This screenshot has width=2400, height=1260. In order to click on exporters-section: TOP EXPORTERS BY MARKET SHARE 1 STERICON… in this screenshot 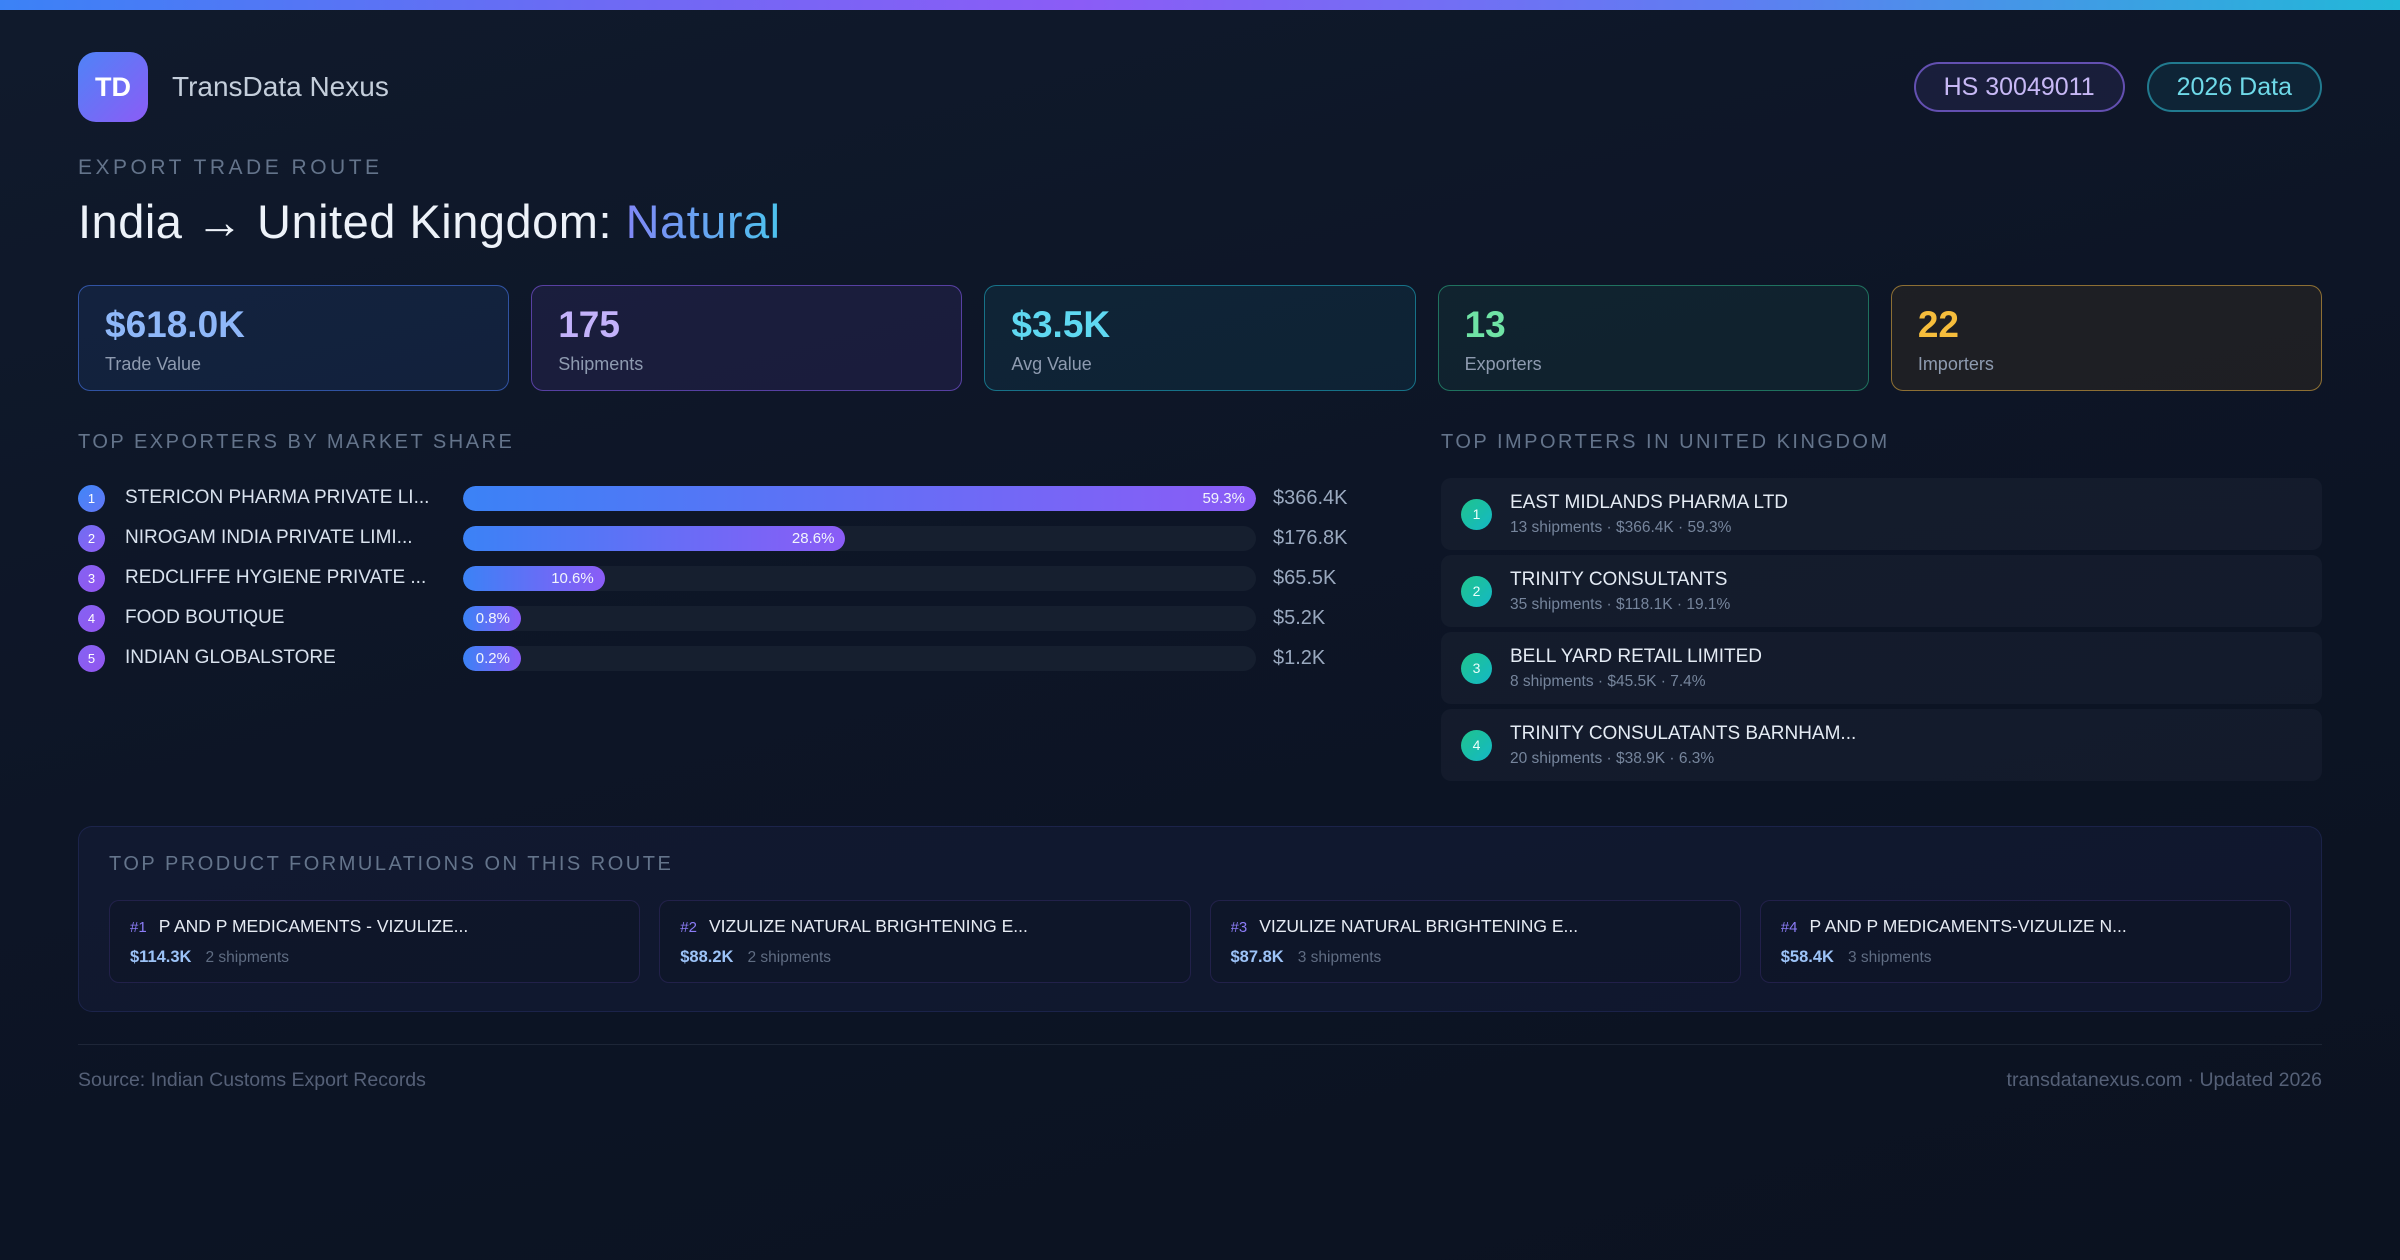, I will do `click(726, 554)`.